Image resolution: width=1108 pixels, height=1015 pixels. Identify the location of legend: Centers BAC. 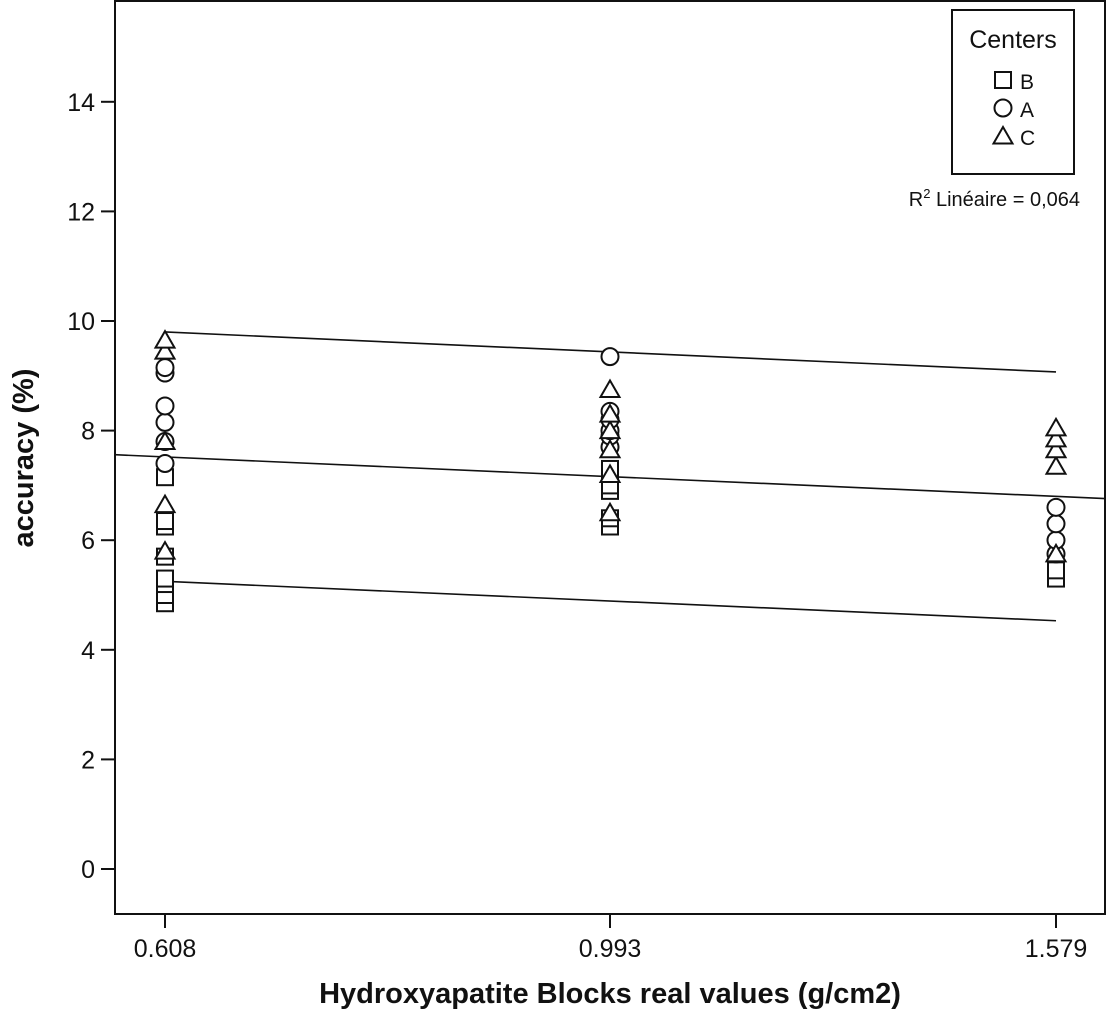
(1013, 92).